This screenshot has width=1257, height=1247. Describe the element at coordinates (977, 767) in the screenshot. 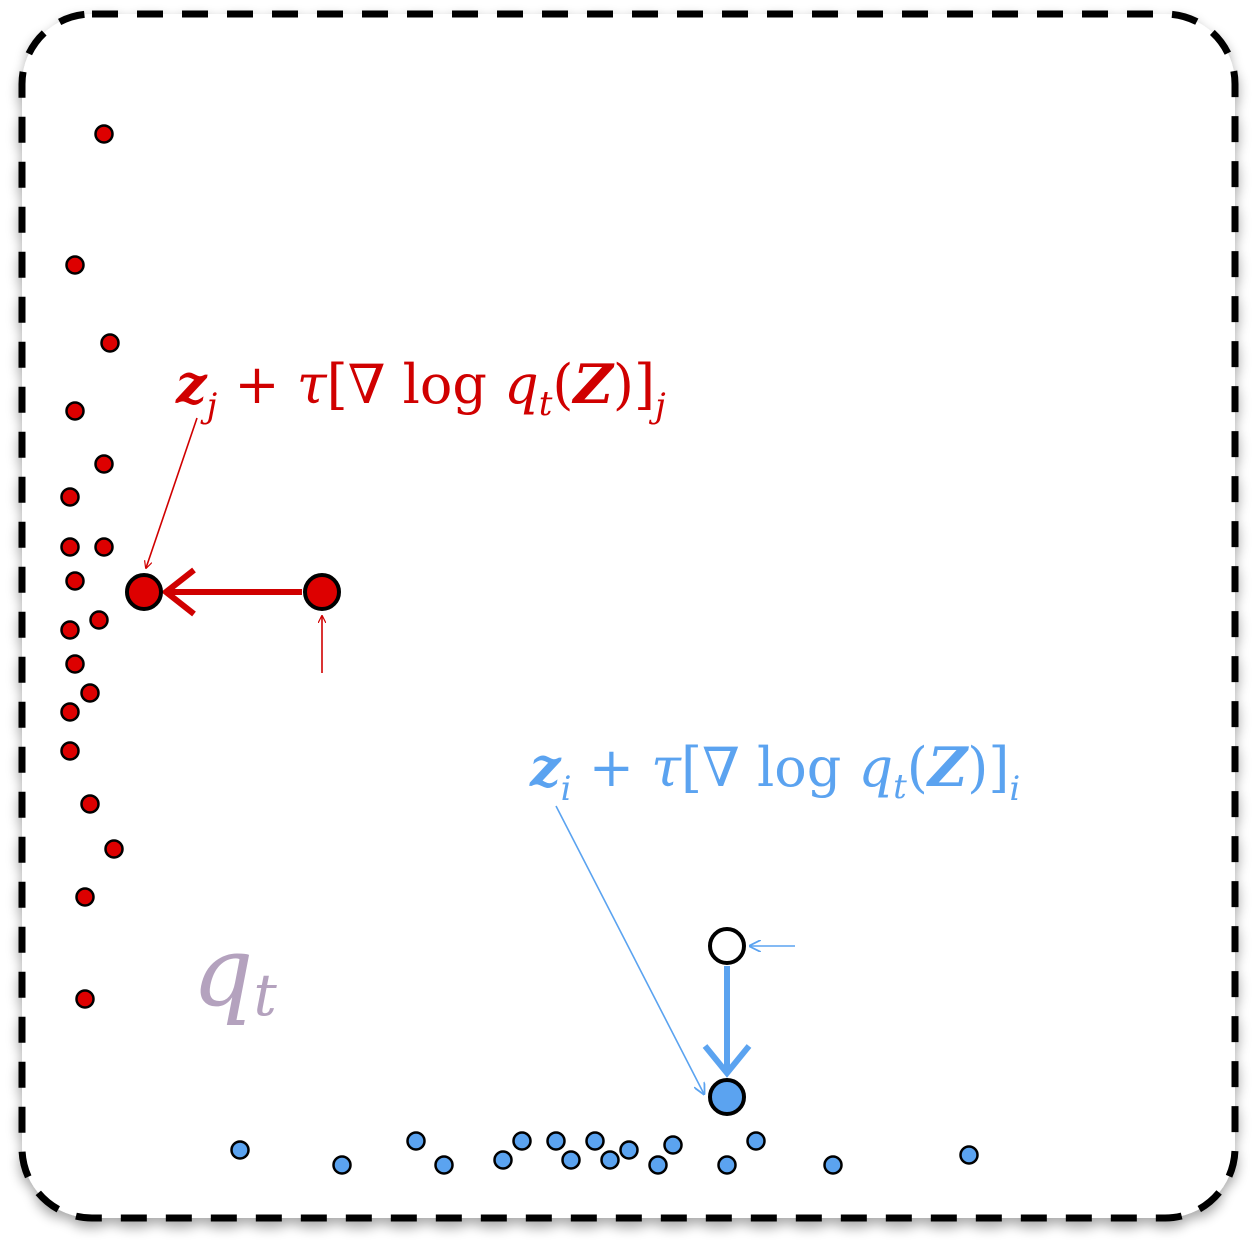

I see `blue-formula-close-paren: )` at that location.